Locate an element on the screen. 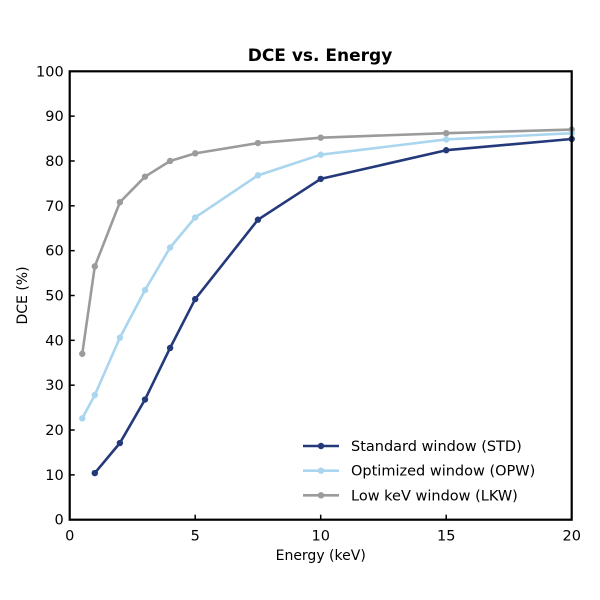 This screenshot has height=600, width=600. y-tick-label: 100 is located at coordinates (50, 72).